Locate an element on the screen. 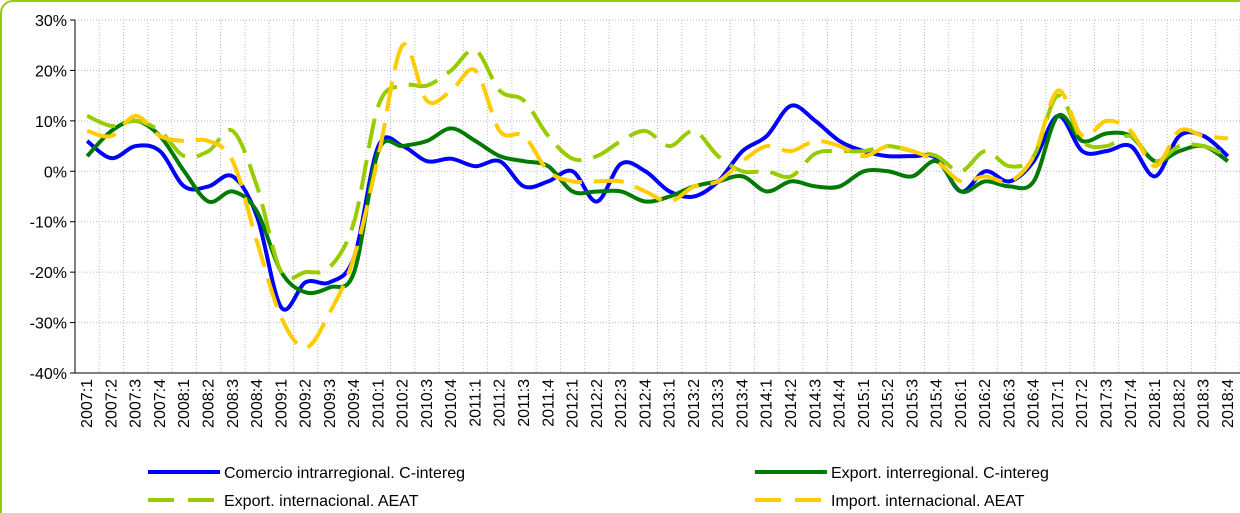 The height and width of the screenshot is (513, 1240). x-tick-label: 2012:4 is located at coordinates (645, 403).